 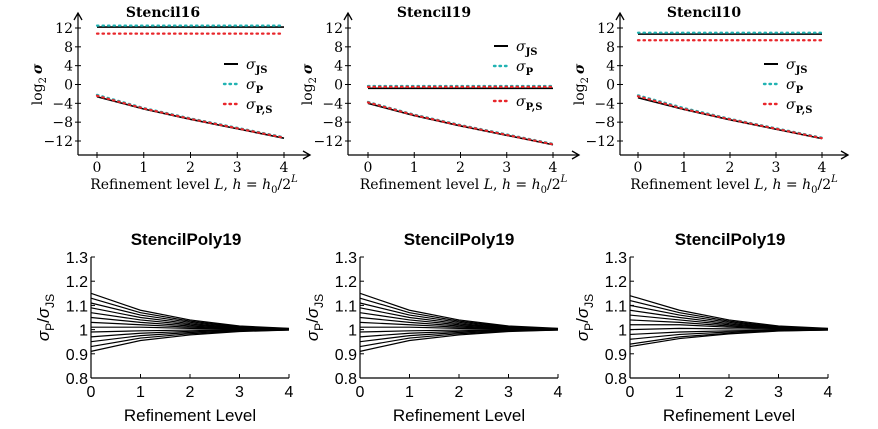 What do you see at coordinates (62, 123) in the screenshot?
I see `y-tick-label: −8` at bounding box center [62, 123].